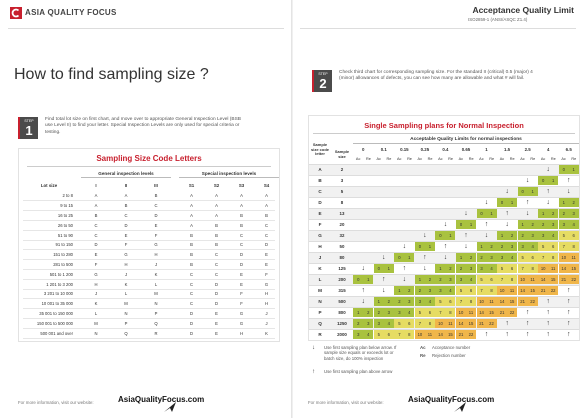 This screenshot has width=584, height=418. What do you see at coordinates (523, 10) in the screenshot?
I see `header-title: Acceptance Quality Limit` at bounding box center [523, 10].